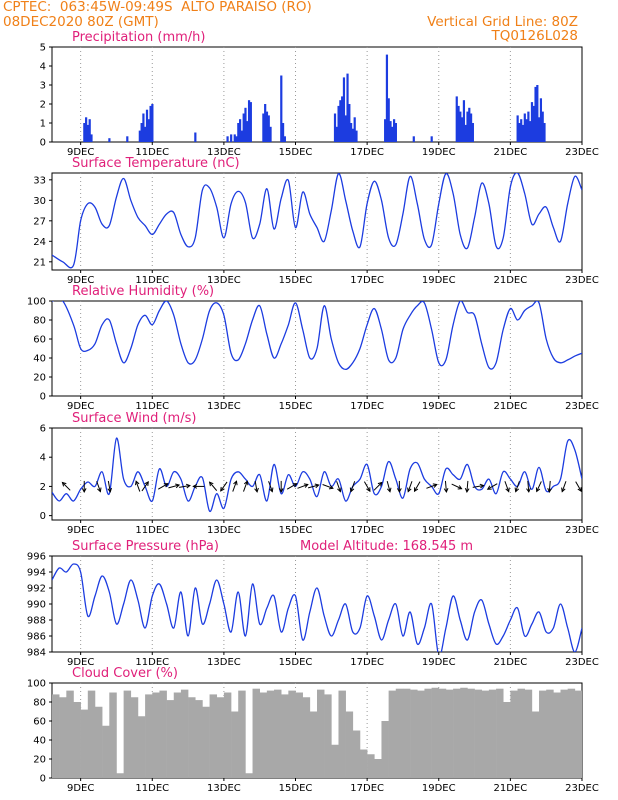 The width and height of the screenshot is (618, 800). What do you see at coordinates (39, 201) in the screenshot?
I see `y-tick-label: 30` at bounding box center [39, 201].